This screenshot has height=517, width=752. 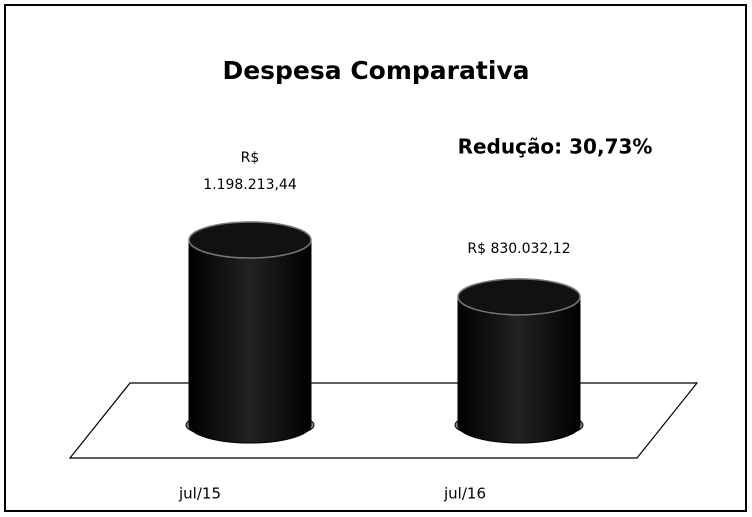 I want to click on chart-title: Despesa Comparativa, so click(x=375, y=70).